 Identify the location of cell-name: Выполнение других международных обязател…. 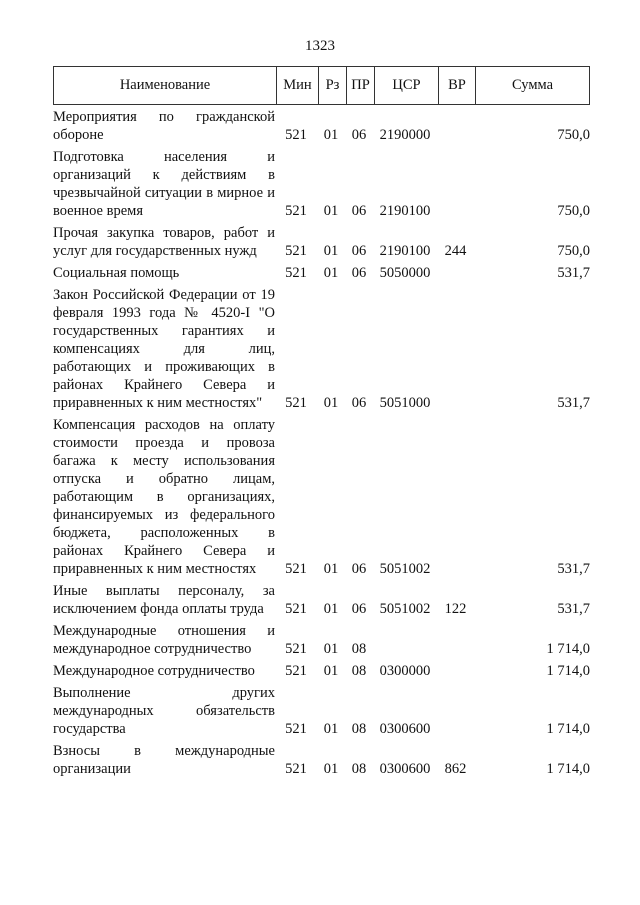
(164, 711).